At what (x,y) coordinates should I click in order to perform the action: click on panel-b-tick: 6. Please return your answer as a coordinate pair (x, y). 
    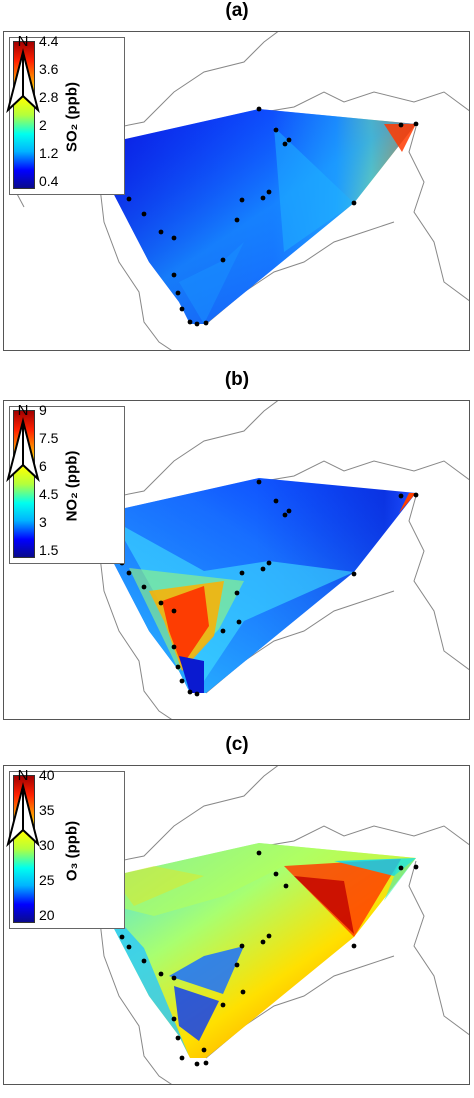
    Looking at the image, I should click on (43, 466).